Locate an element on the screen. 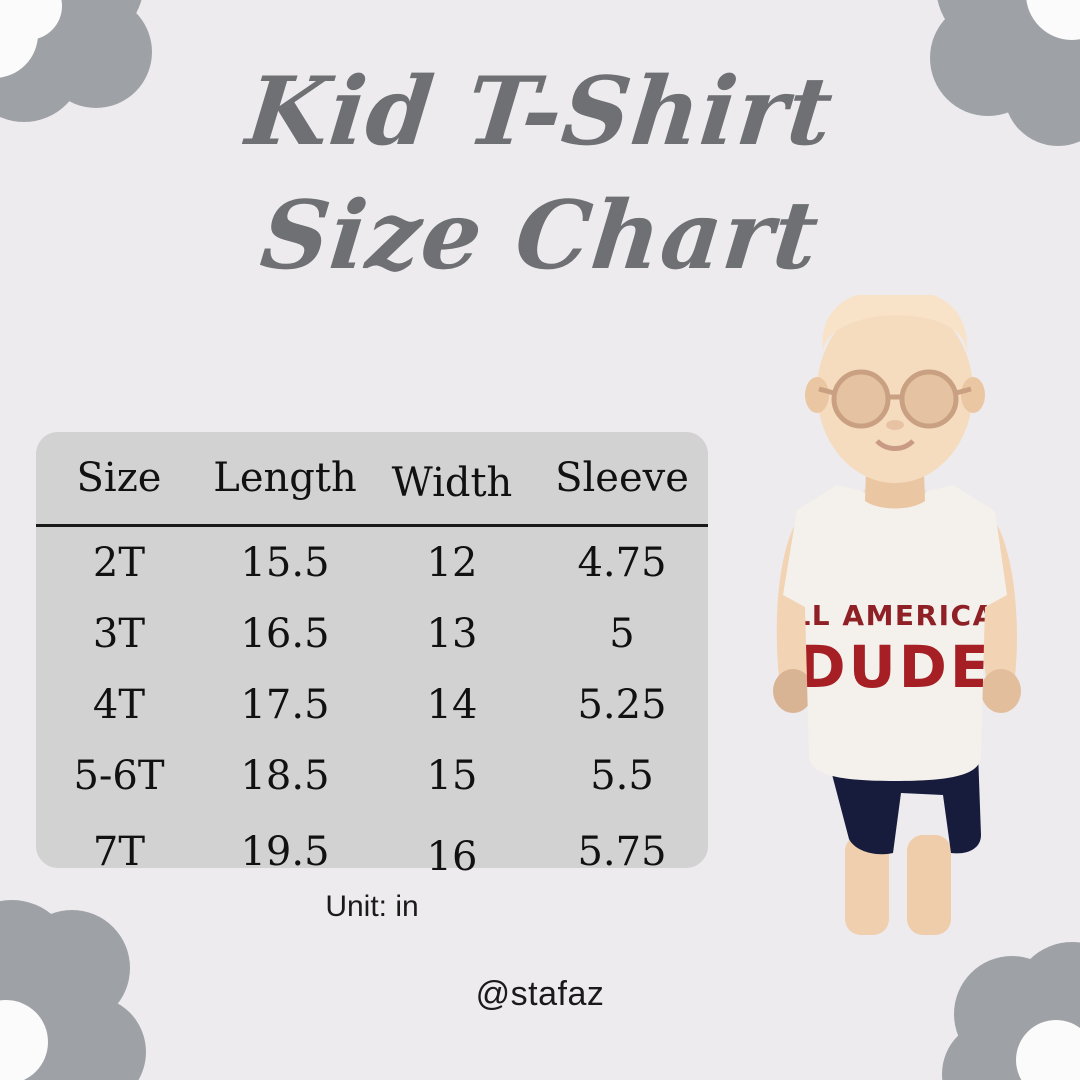 The width and height of the screenshot is (1080, 1080). cell-sleeve: 5 is located at coordinates (622, 633).